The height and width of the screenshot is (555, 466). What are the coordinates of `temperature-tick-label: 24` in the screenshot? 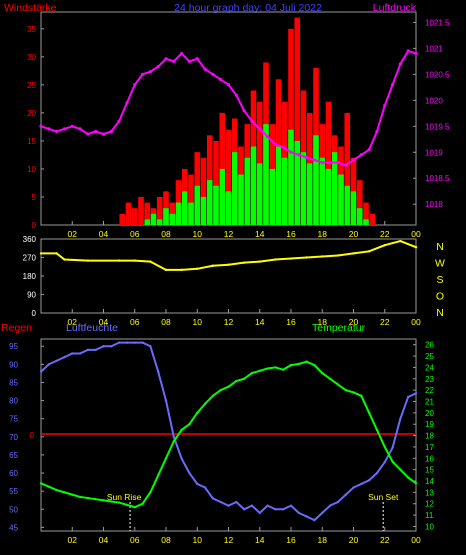 It's located at (429, 367).